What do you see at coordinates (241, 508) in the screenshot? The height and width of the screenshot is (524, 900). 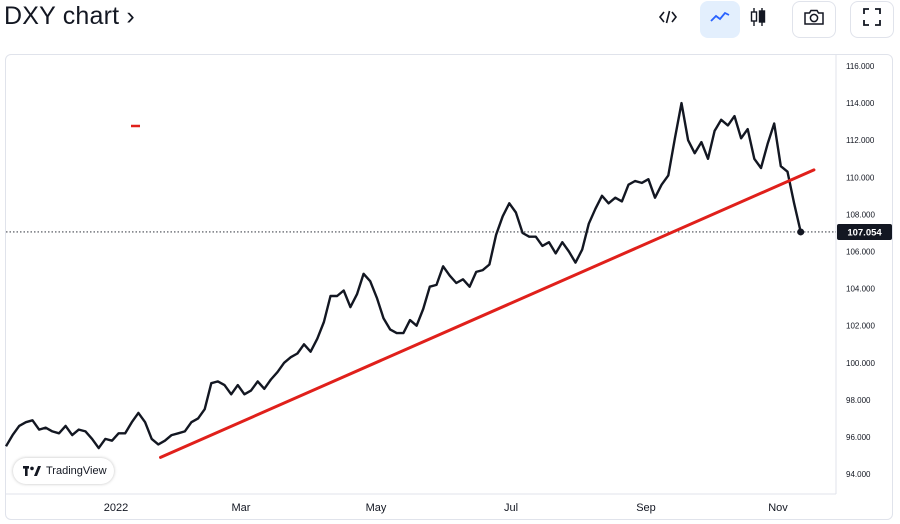 I see `x-tick-label: Mar` at bounding box center [241, 508].